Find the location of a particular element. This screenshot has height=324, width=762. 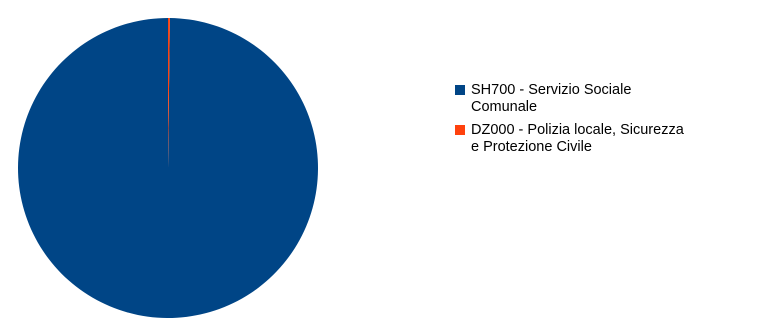

legend-label-dz000-line2: e Protezione Civile is located at coordinates (531, 147).